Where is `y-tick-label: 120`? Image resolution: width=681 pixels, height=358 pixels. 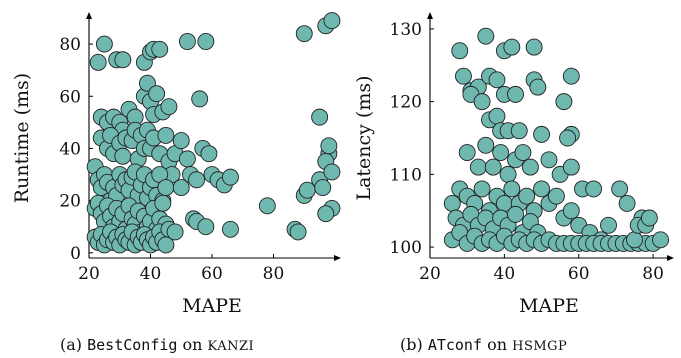
y-tick-label: 120 is located at coordinates (406, 103).